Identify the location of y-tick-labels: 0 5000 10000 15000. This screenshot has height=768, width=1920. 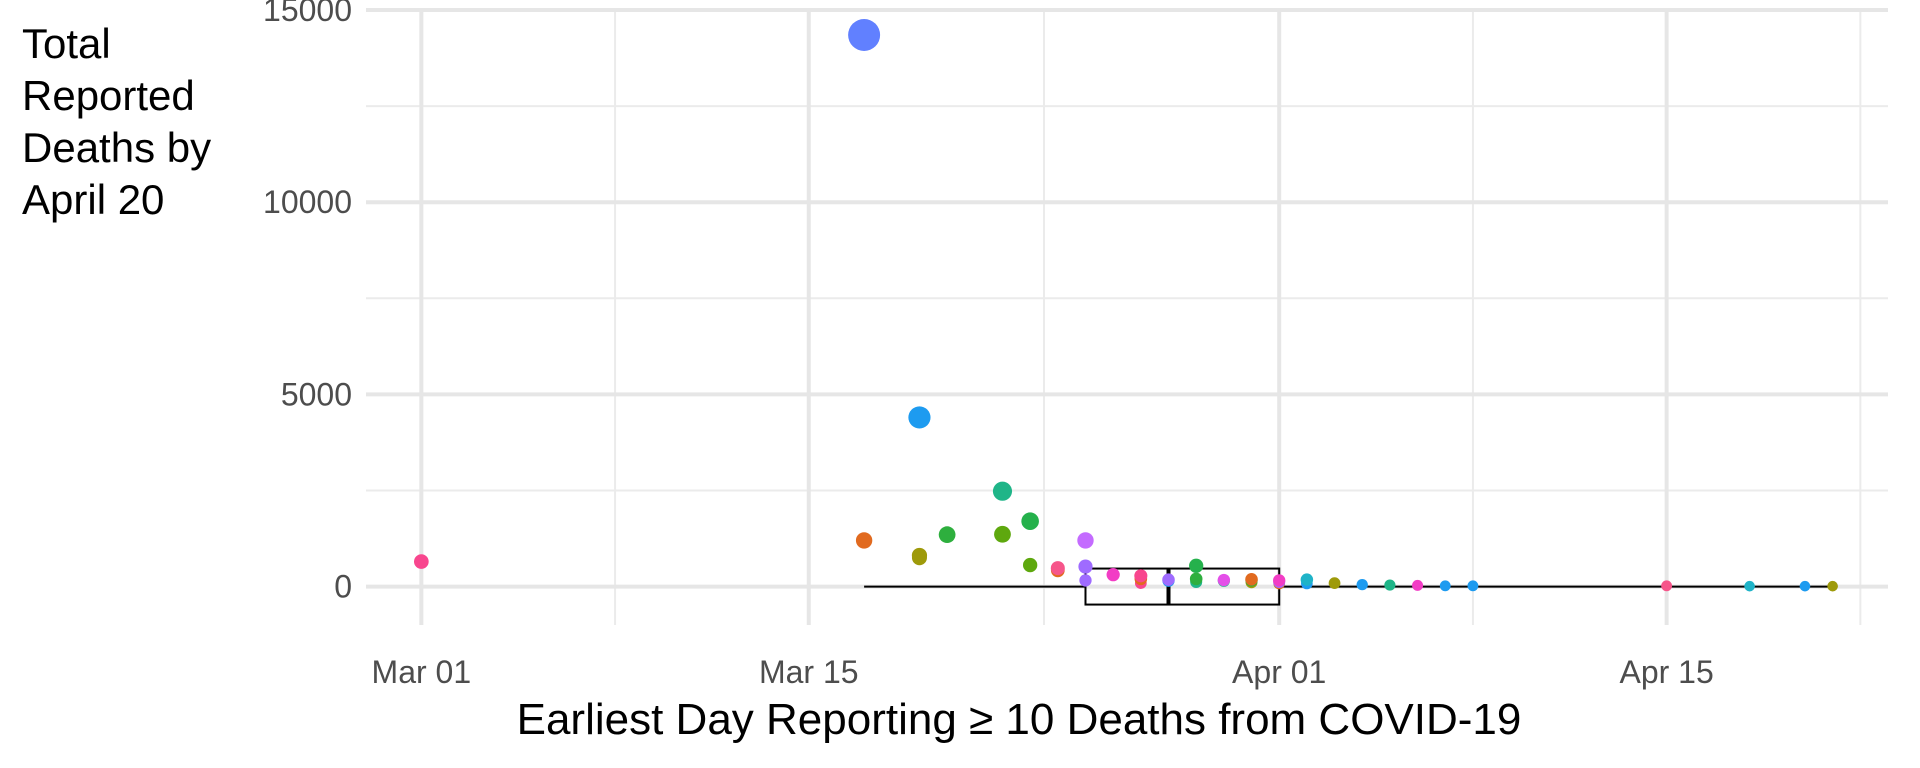
(307, 302).